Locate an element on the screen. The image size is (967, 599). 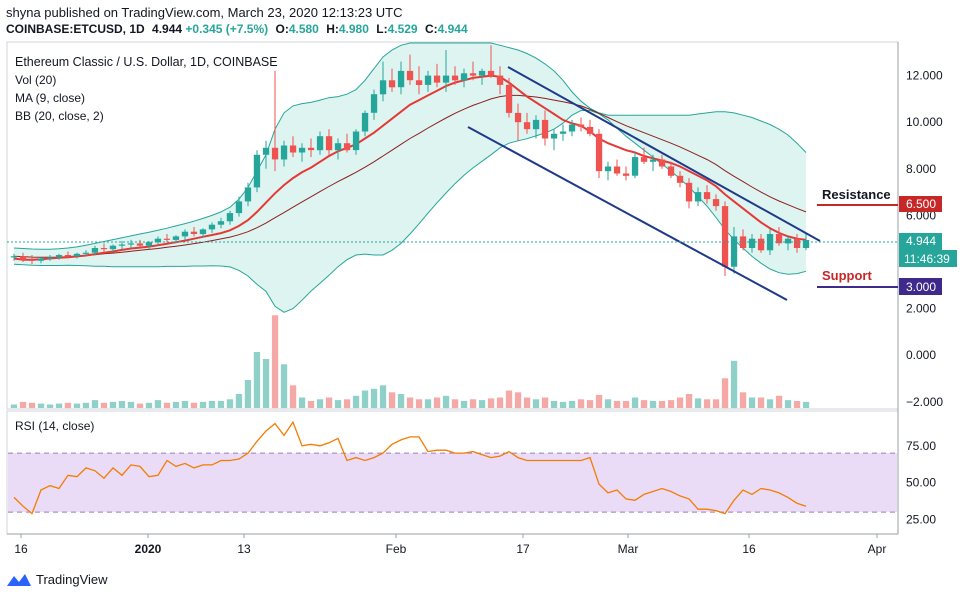
price-axis-tick: −2.000 is located at coordinates (924, 402).